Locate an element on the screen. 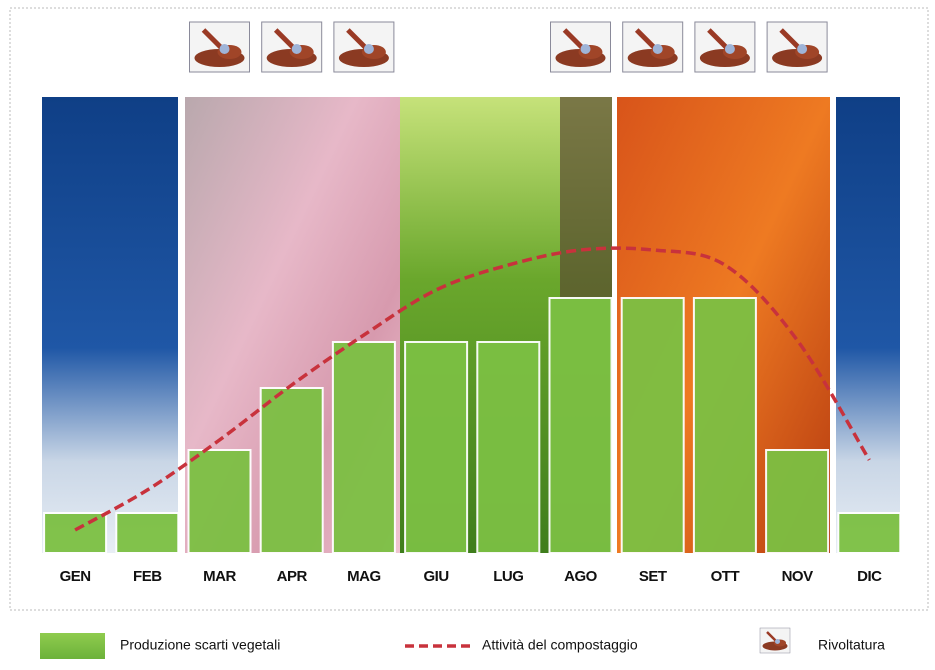 The width and height of the screenshot is (935, 670). x-tick-label: MAR is located at coordinates (219, 576).